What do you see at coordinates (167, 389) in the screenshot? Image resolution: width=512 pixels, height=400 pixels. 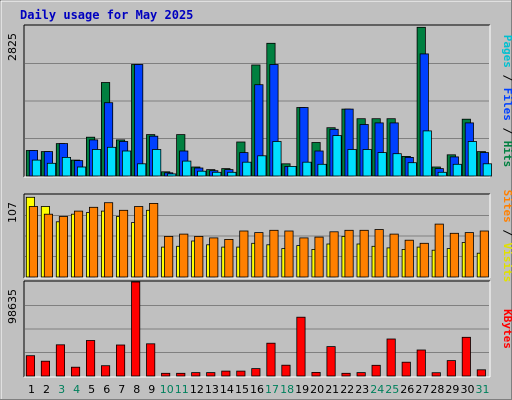 I see `x-tick-label: 10` at bounding box center [167, 389].